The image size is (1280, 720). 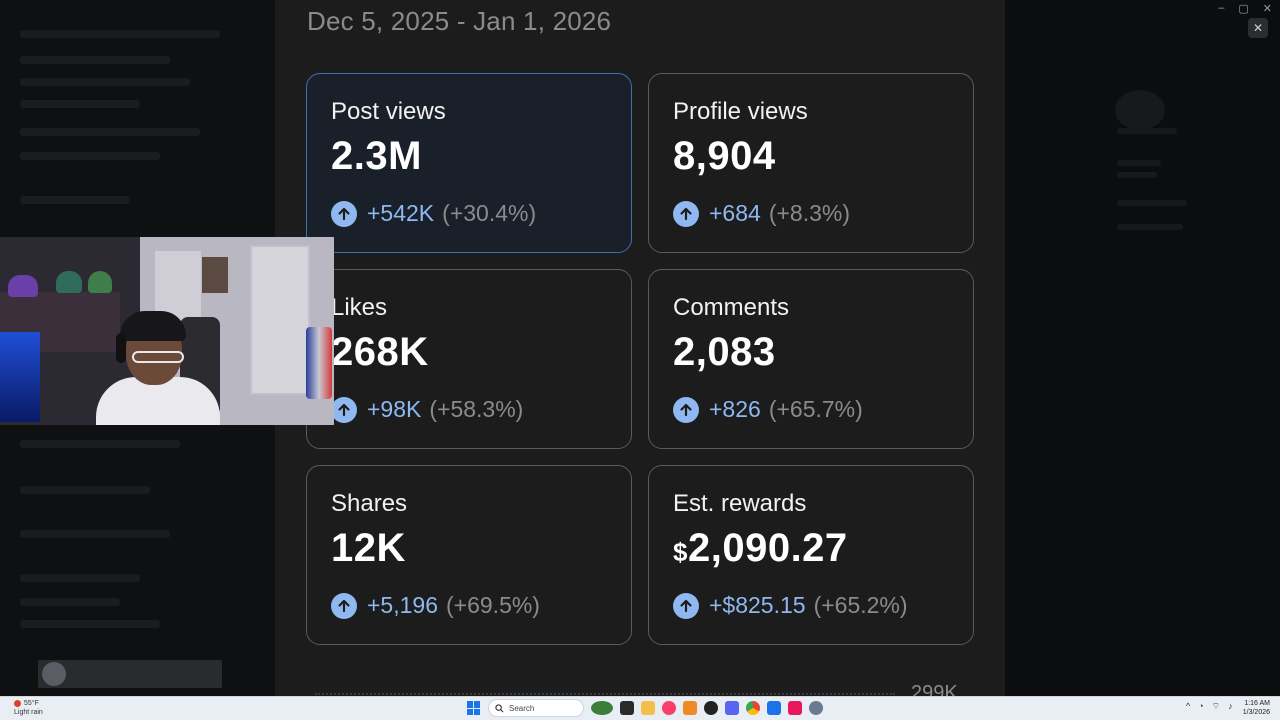 I want to click on delta-absolute: +684, so click(x=735, y=213).